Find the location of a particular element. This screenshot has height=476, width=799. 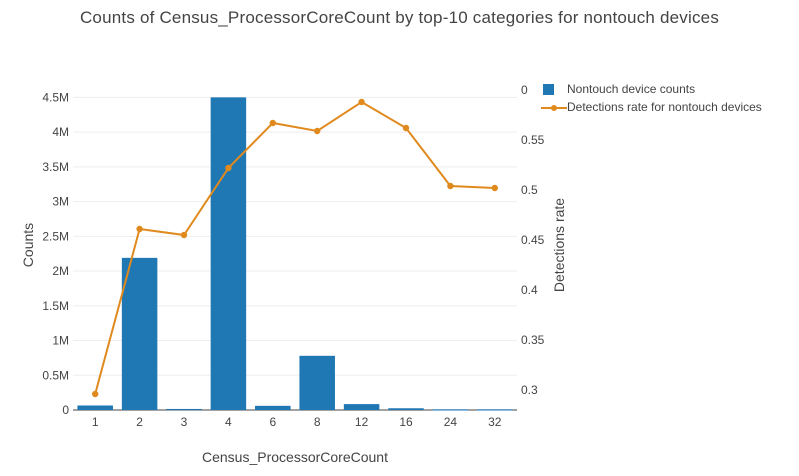

y-tick-label: 4.5M is located at coordinates (55, 97).